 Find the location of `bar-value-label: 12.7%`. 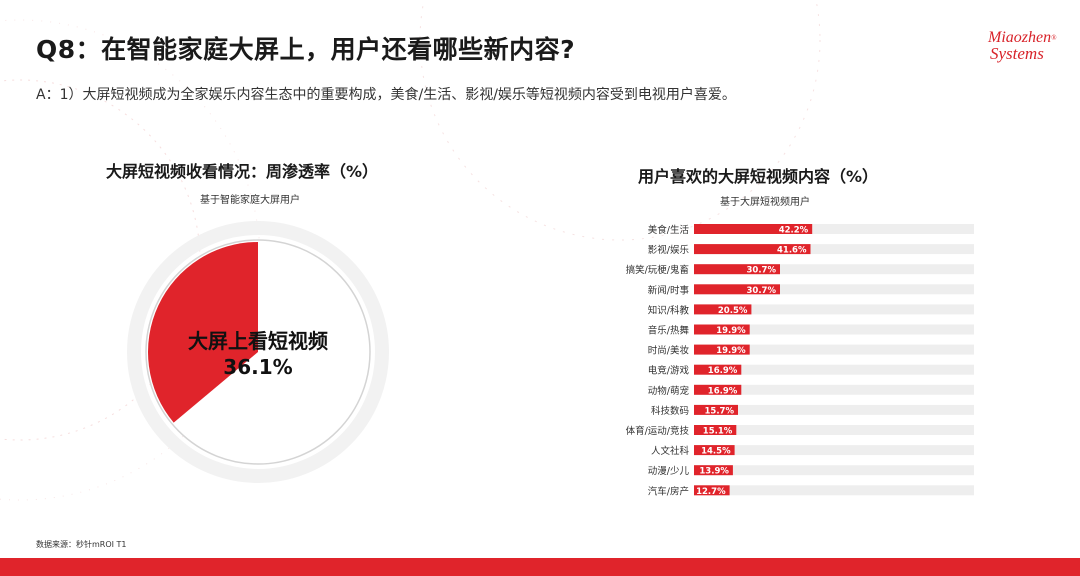

bar-value-label: 12.7% is located at coordinates (711, 492).